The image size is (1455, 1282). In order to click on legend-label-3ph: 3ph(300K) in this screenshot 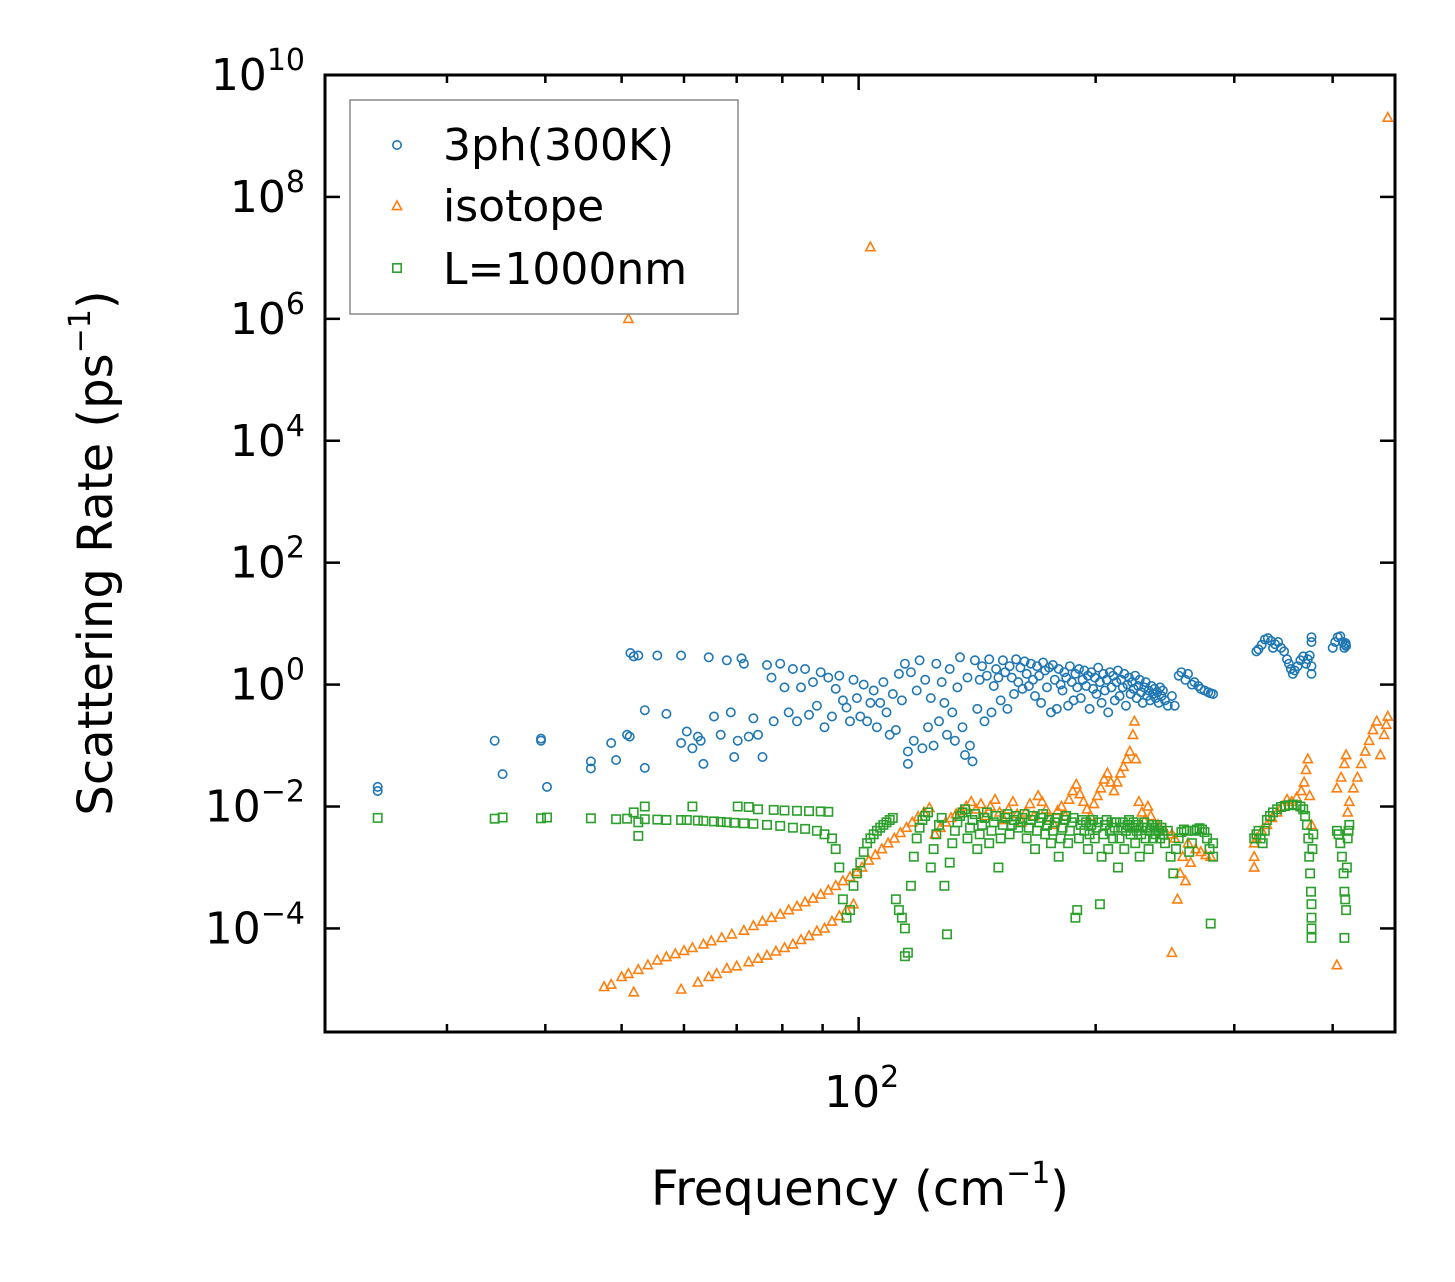, I will do `click(558, 145)`.